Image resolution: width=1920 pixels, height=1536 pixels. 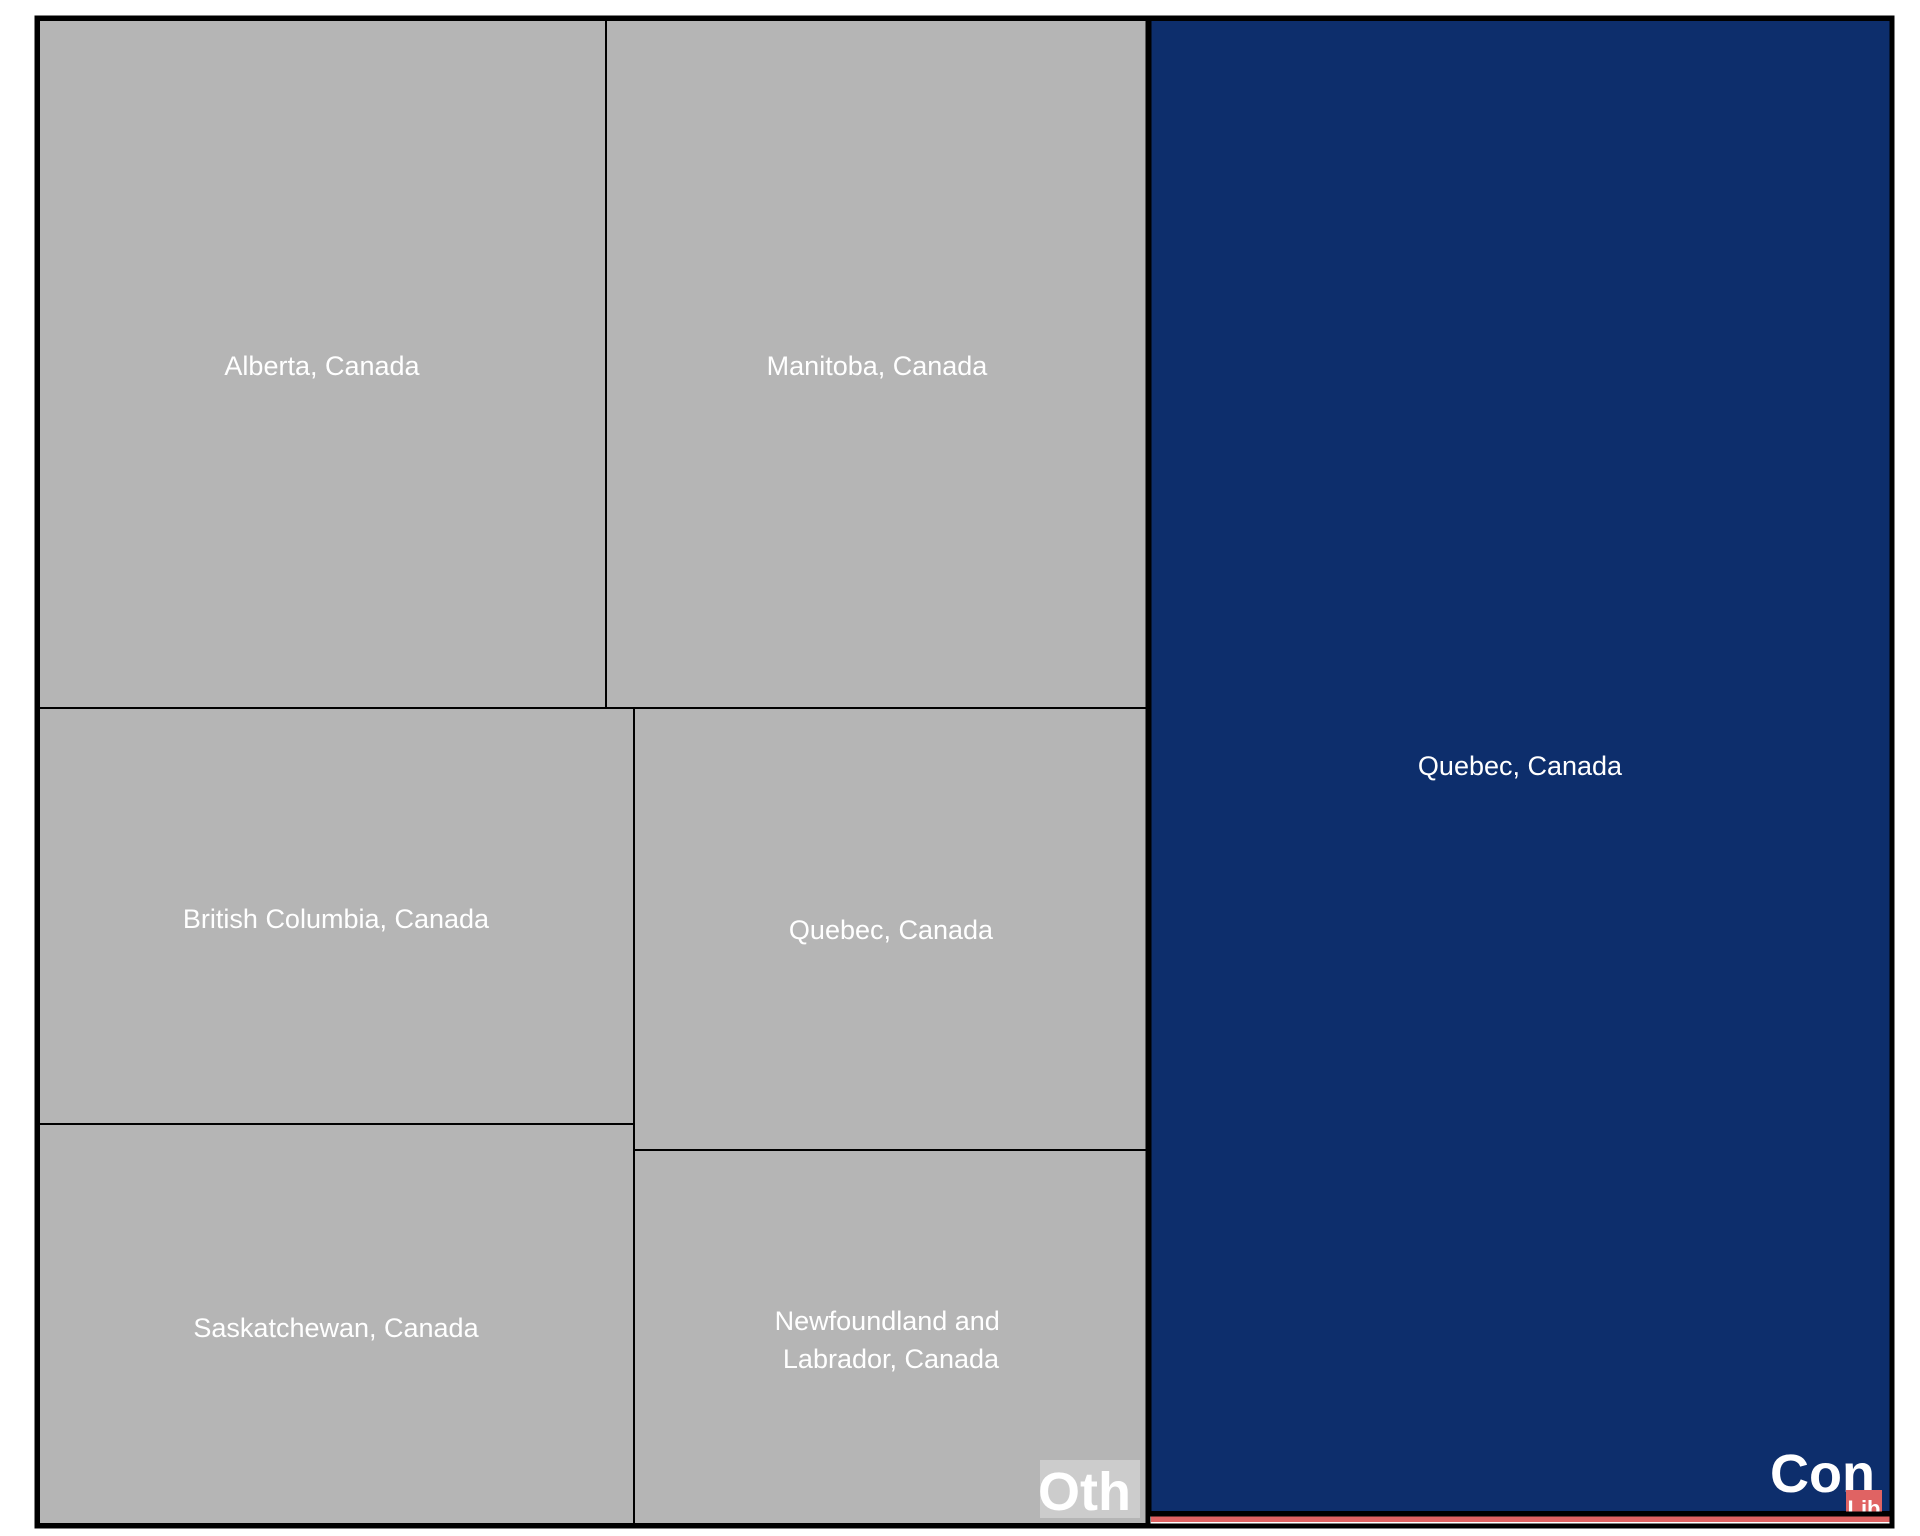 I want to click on label-newfoundland-line2: Labrador, Canada, so click(x=891, y=1359).